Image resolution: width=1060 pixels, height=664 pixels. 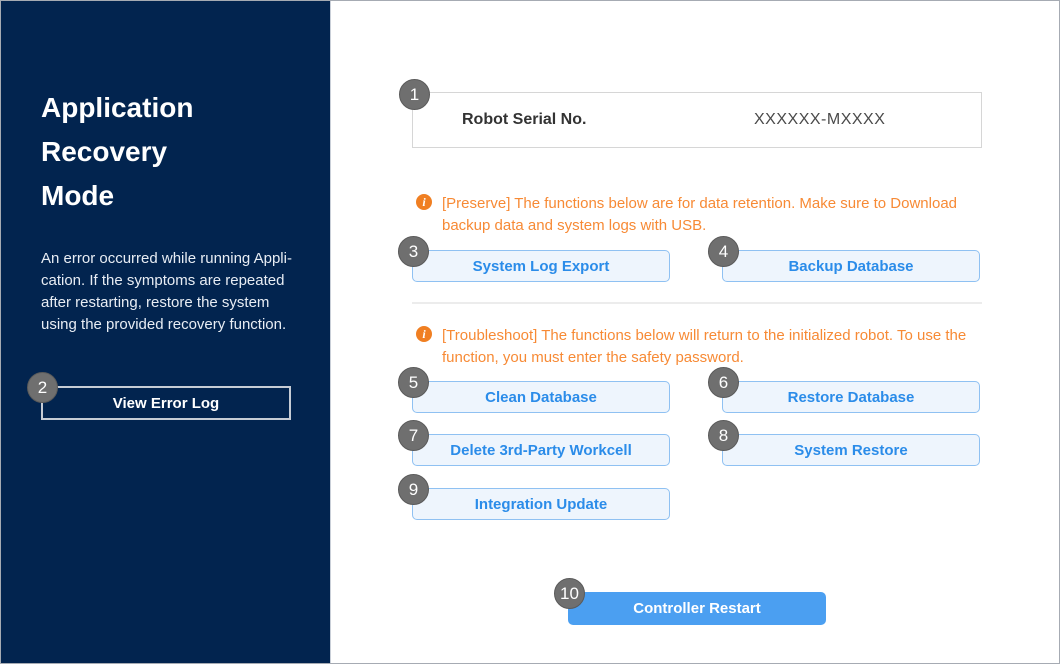 I want to click on system-restore-slot: 8 System Restore, so click(x=844, y=443).